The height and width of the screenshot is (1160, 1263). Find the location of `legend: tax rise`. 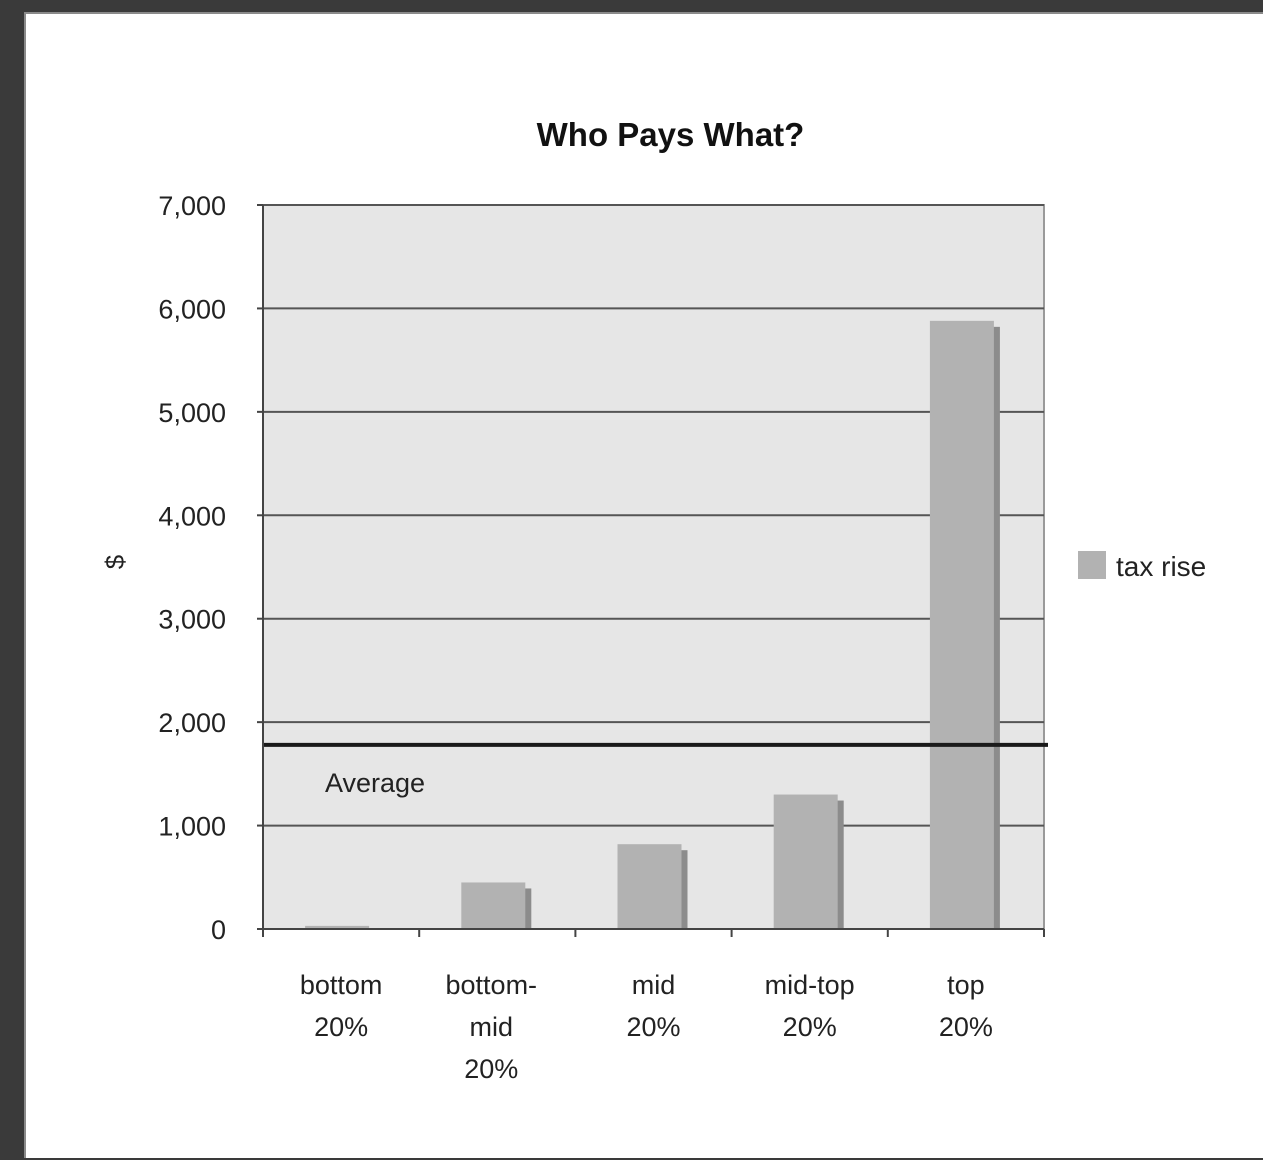

legend: tax rise is located at coordinates (1142, 566).